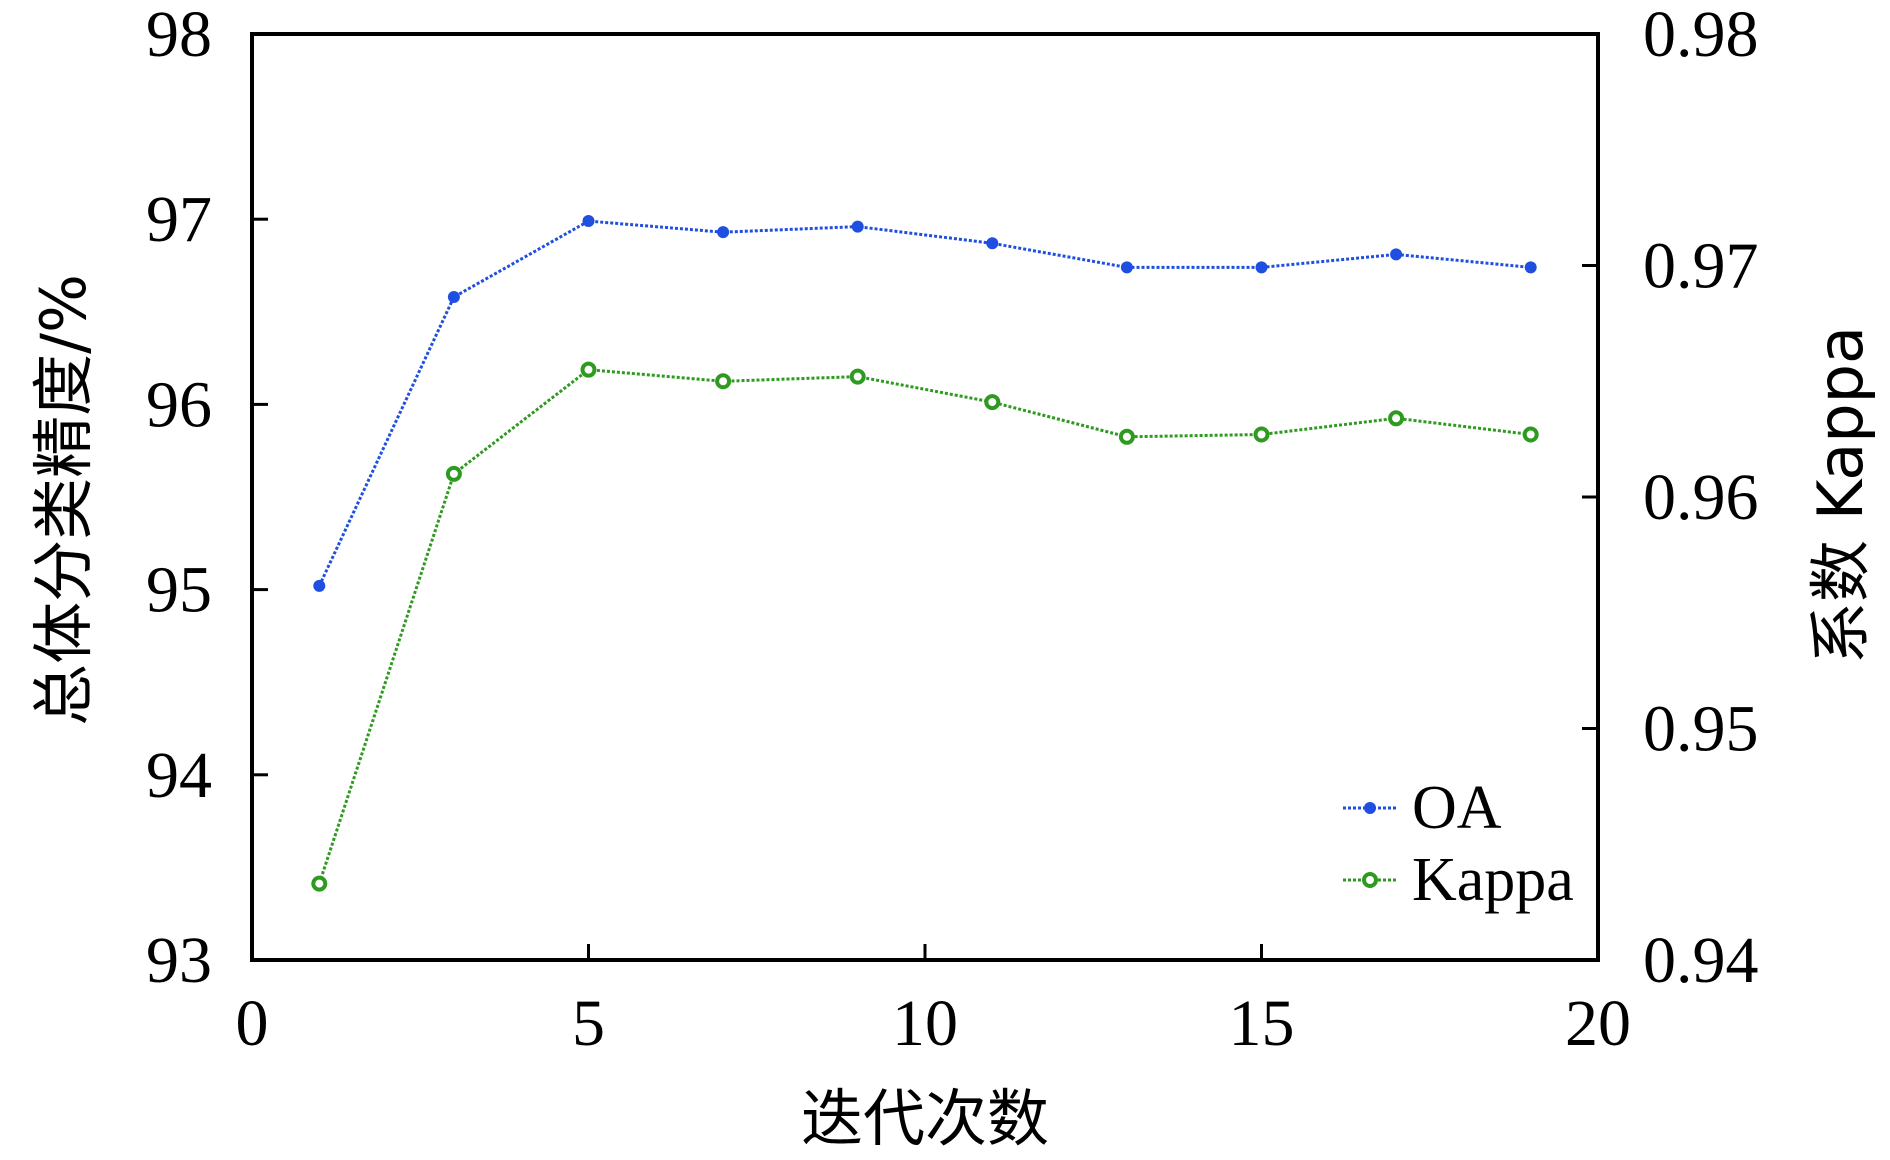  I want to click on x-tick-label: 0, so click(252, 1023).